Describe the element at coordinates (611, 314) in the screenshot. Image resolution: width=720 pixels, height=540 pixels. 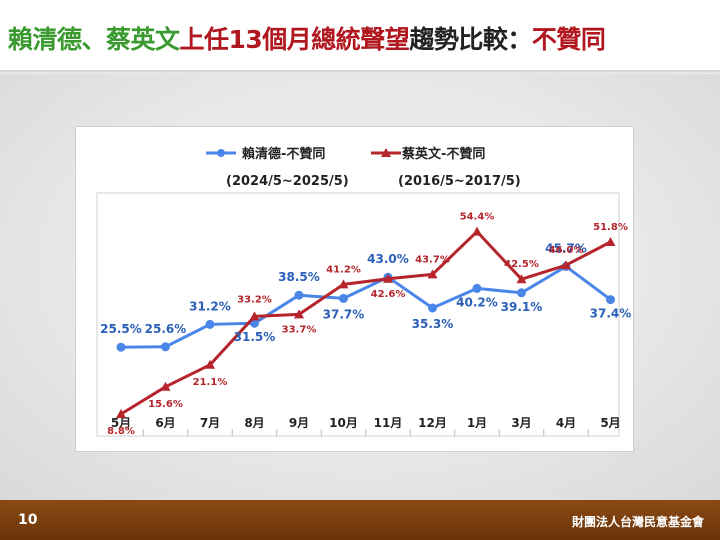
I see `data-label-lai: 37.4%` at that location.